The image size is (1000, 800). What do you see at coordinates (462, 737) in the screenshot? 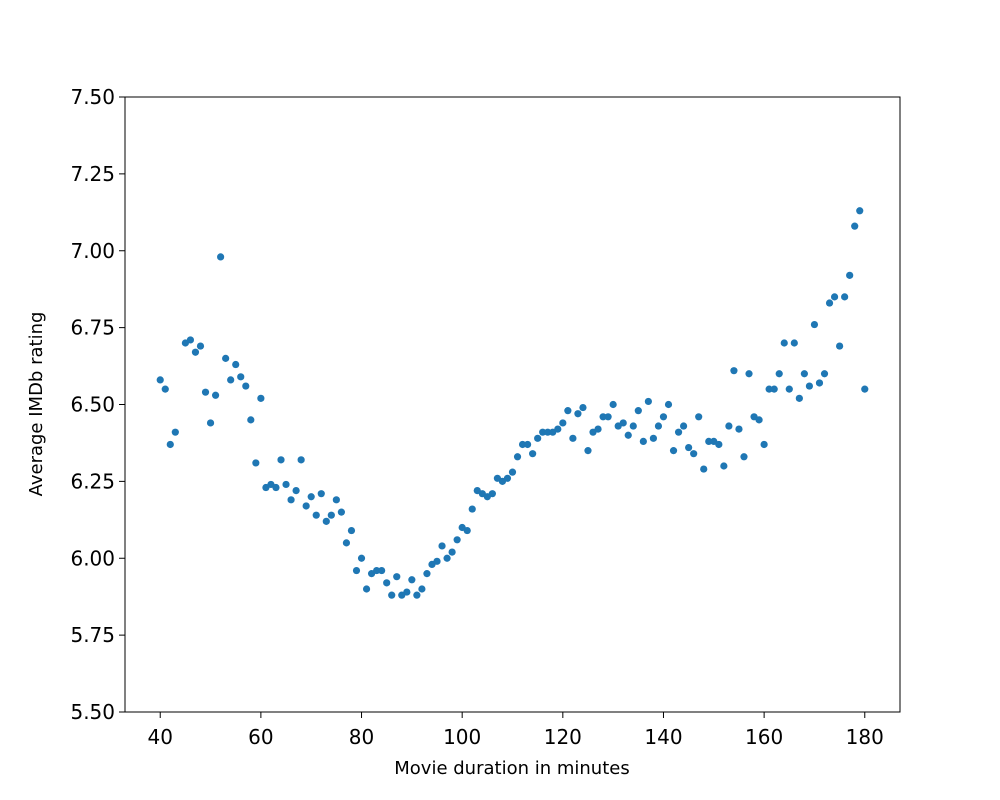
I see `x-tick-label: 100` at bounding box center [462, 737].